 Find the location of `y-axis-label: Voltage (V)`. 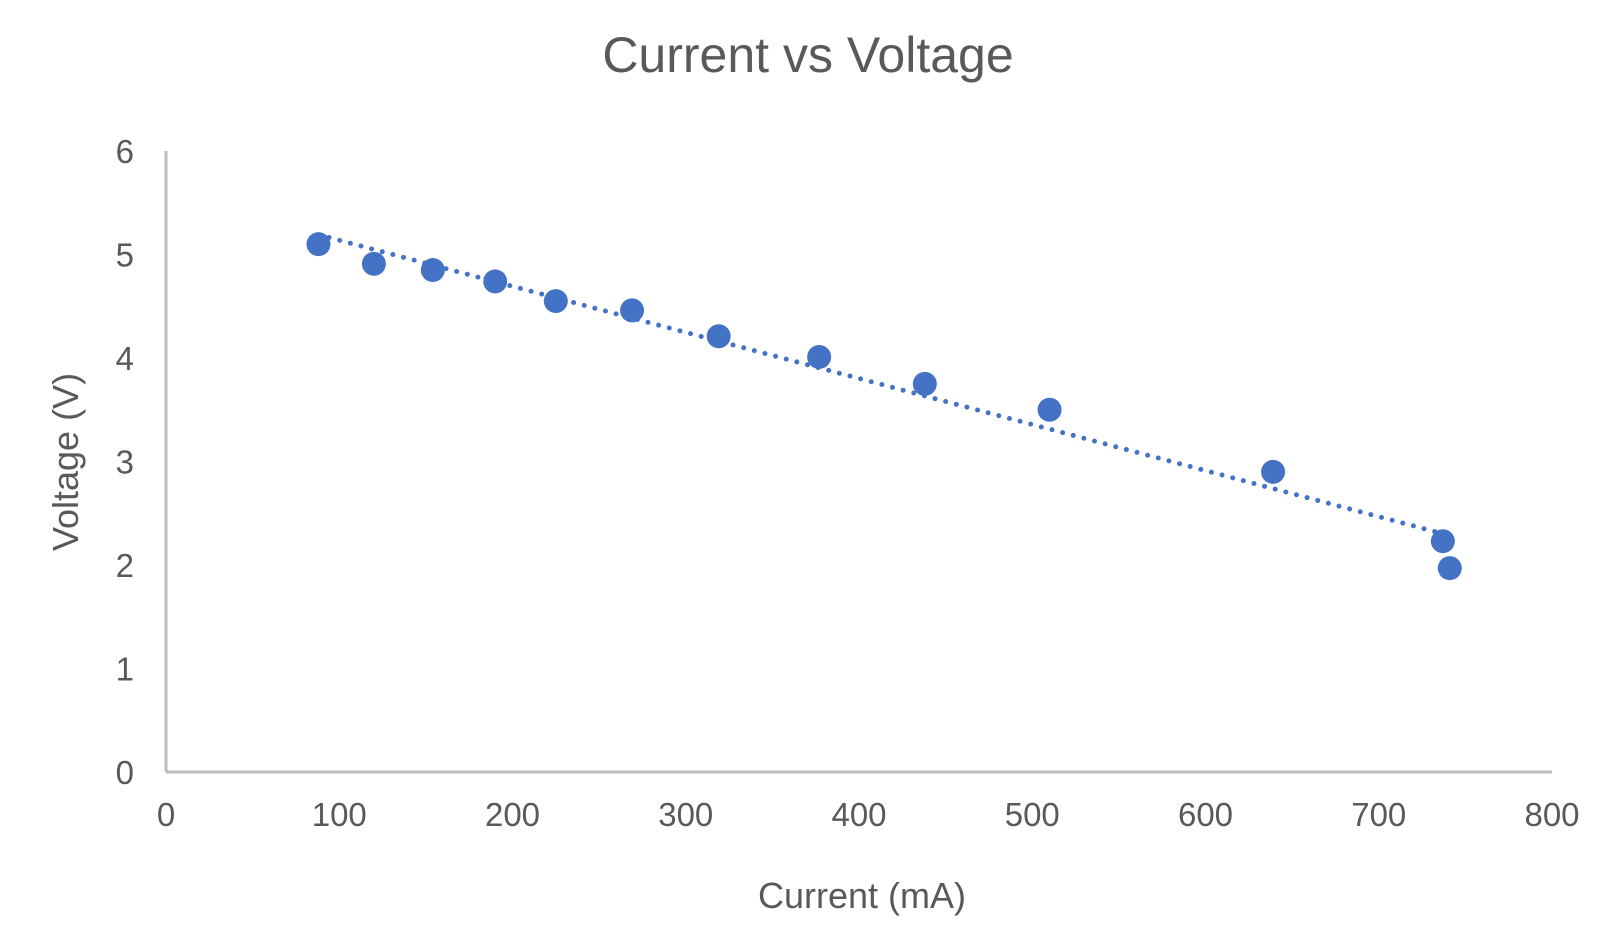

y-axis-label: Voltage (V) is located at coordinates (65, 462).